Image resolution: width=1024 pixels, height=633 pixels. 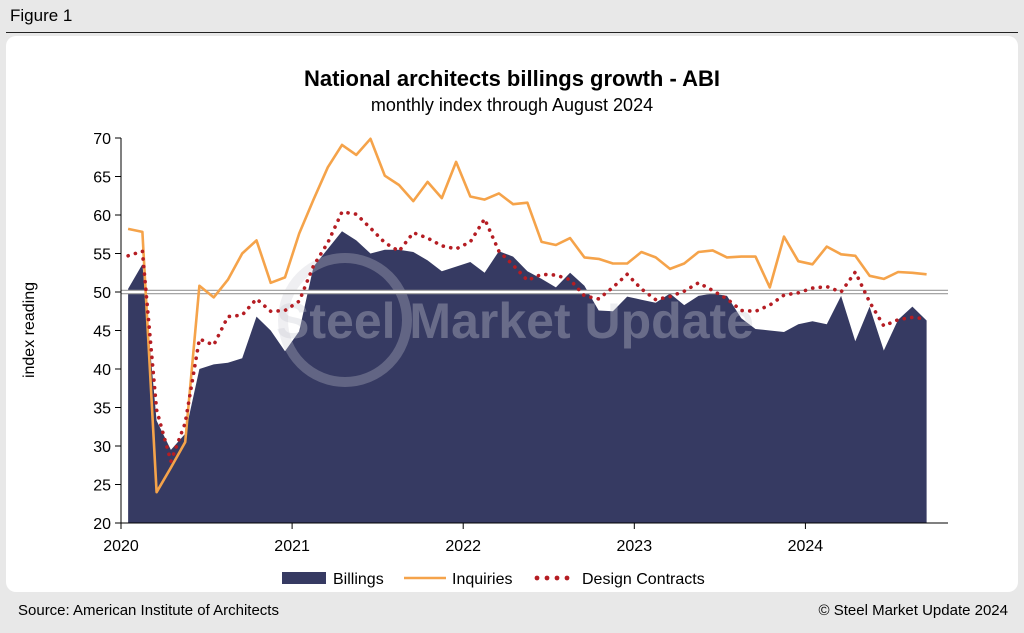 I want to click on legend-inquiries-label: Inquiries, so click(x=482, y=579).